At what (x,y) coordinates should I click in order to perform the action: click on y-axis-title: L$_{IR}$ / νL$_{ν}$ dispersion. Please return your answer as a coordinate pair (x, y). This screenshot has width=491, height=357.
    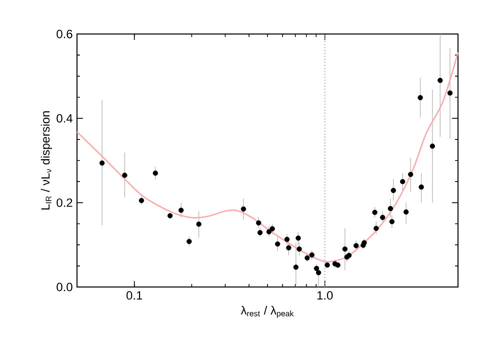
    Looking at the image, I should click on (46, 160).